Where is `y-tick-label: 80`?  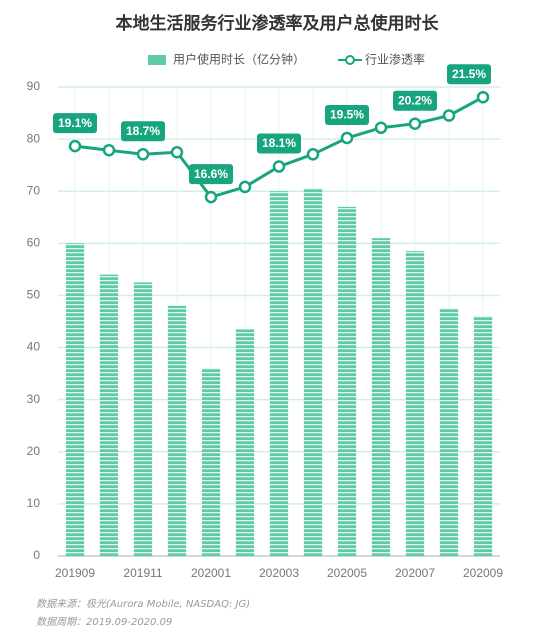 y-tick-label: 80 is located at coordinates (34, 138).